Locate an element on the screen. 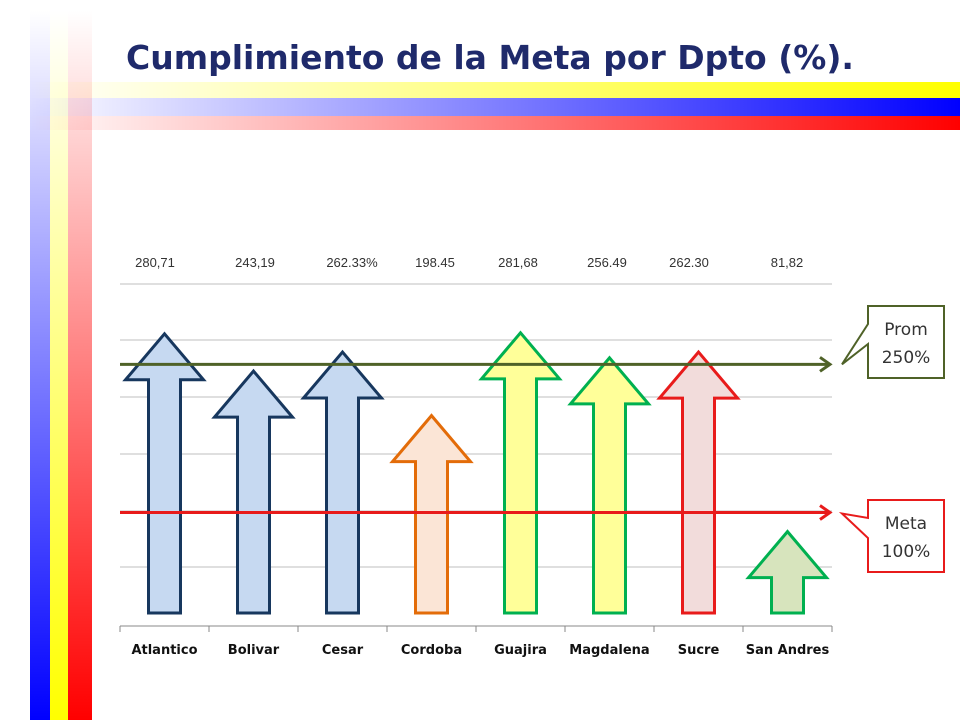 The image size is (960, 720). value-label: 256.49 is located at coordinates (607, 262).